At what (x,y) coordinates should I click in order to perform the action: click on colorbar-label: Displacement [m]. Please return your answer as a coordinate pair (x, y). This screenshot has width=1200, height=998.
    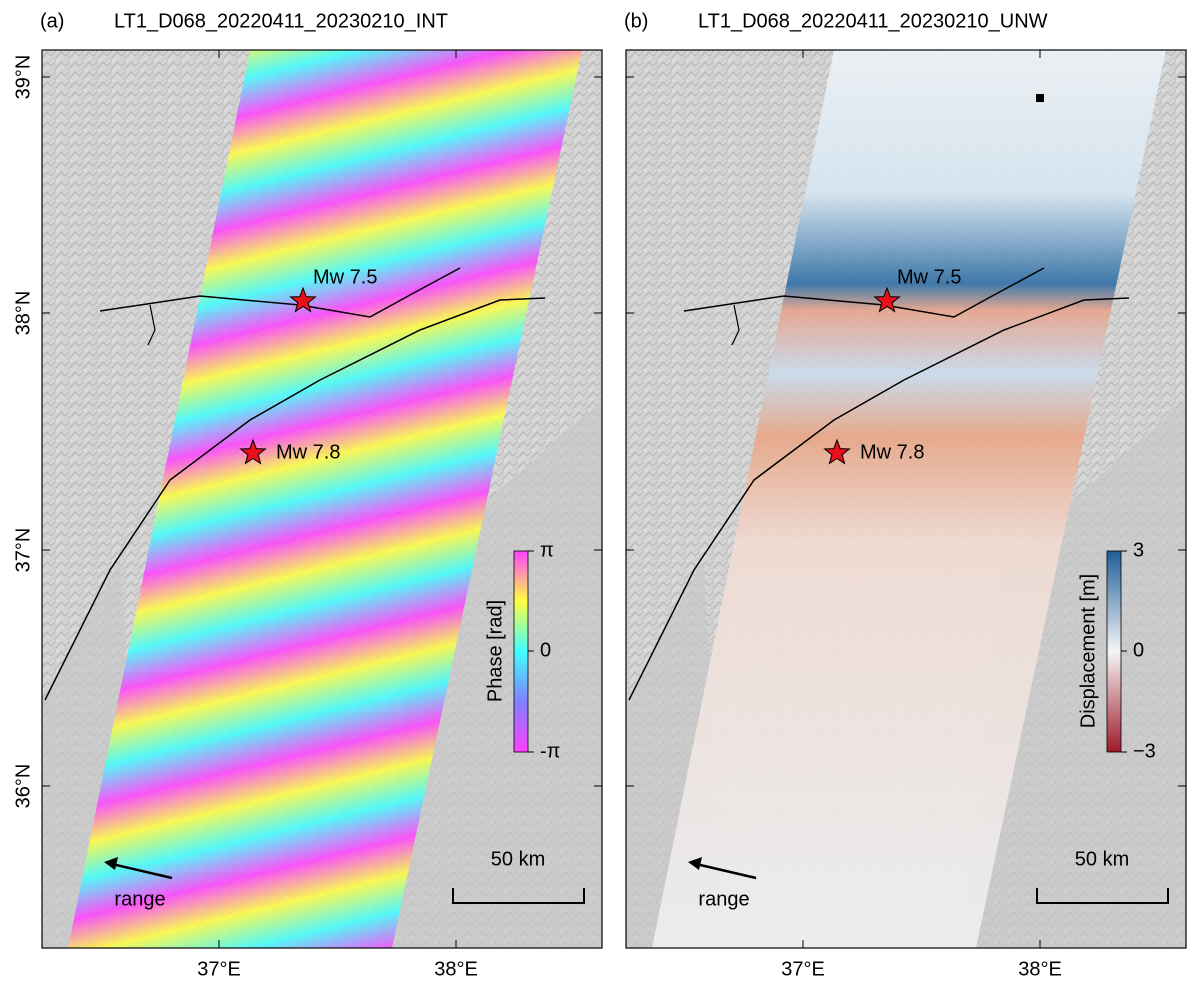
    Looking at the image, I should click on (1088, 651).